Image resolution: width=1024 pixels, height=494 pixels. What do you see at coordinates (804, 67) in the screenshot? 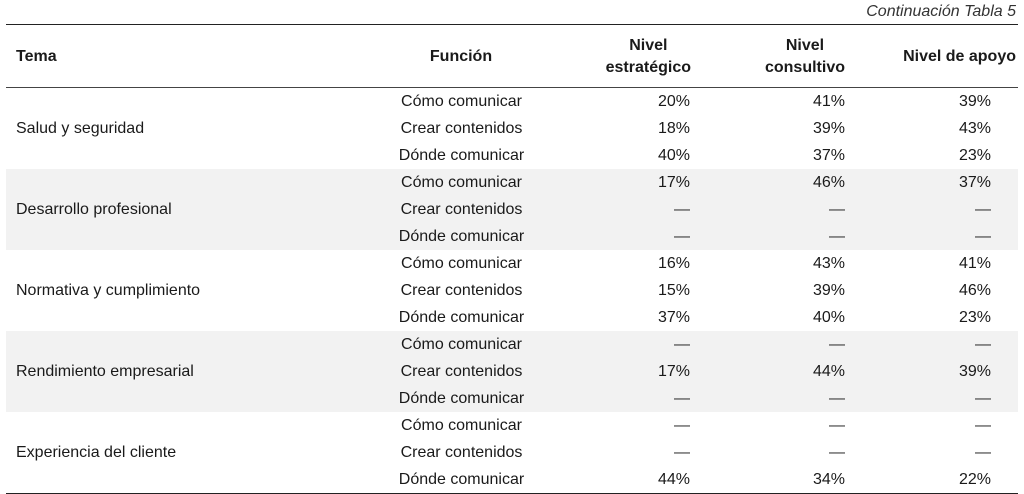
I see `header-nivel-consultivo-line2: consultivo` at bounding box center [804, 67].